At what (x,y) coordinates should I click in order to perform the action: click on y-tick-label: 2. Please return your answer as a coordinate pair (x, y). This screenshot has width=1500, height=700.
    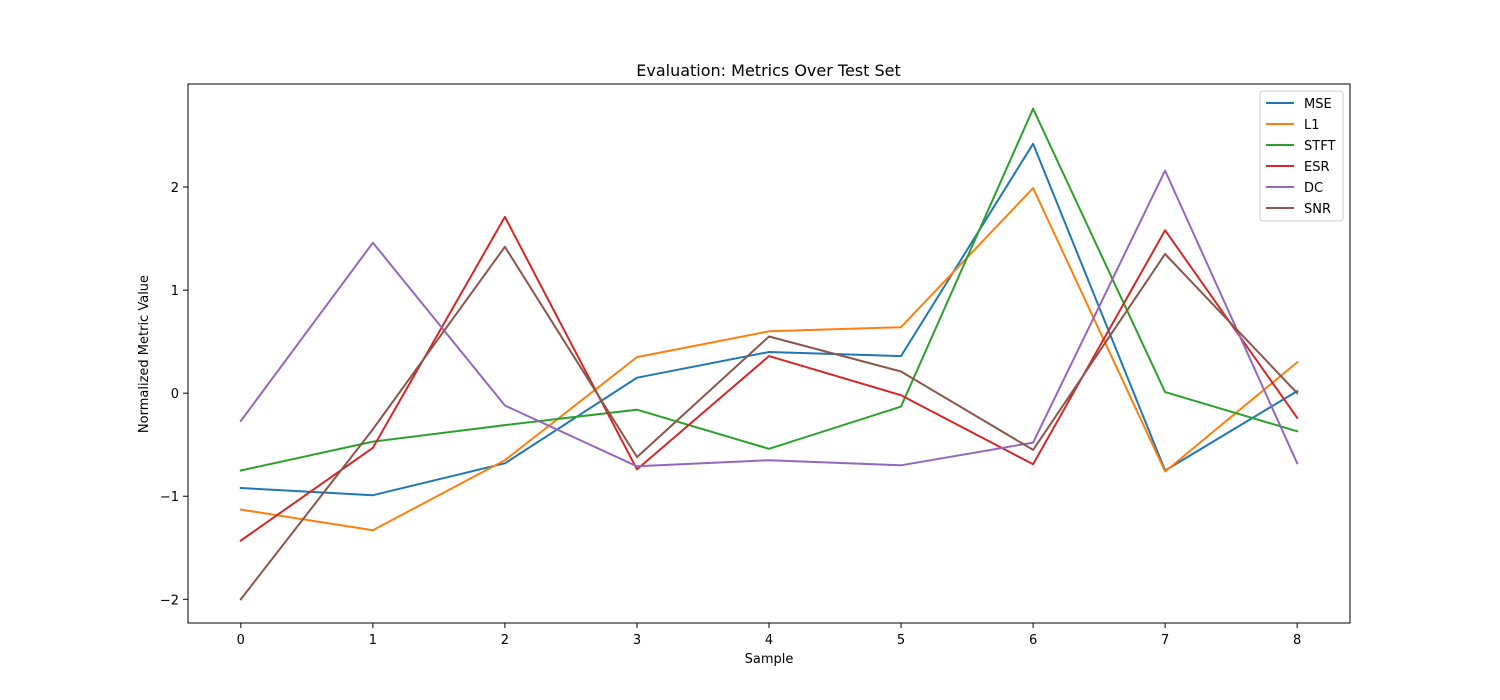
    Looking at the image, I should click on (175, 188).